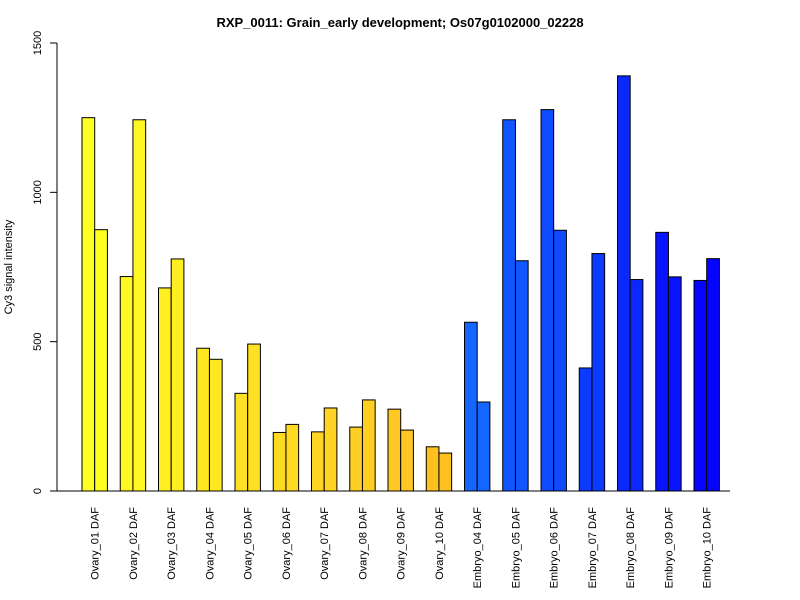 This screenshot has height=600, width=800. Describe the element at coordinates (325, 543) in the screenshot. I see `x-tick-label: Ovary_07 DAF` at that location.